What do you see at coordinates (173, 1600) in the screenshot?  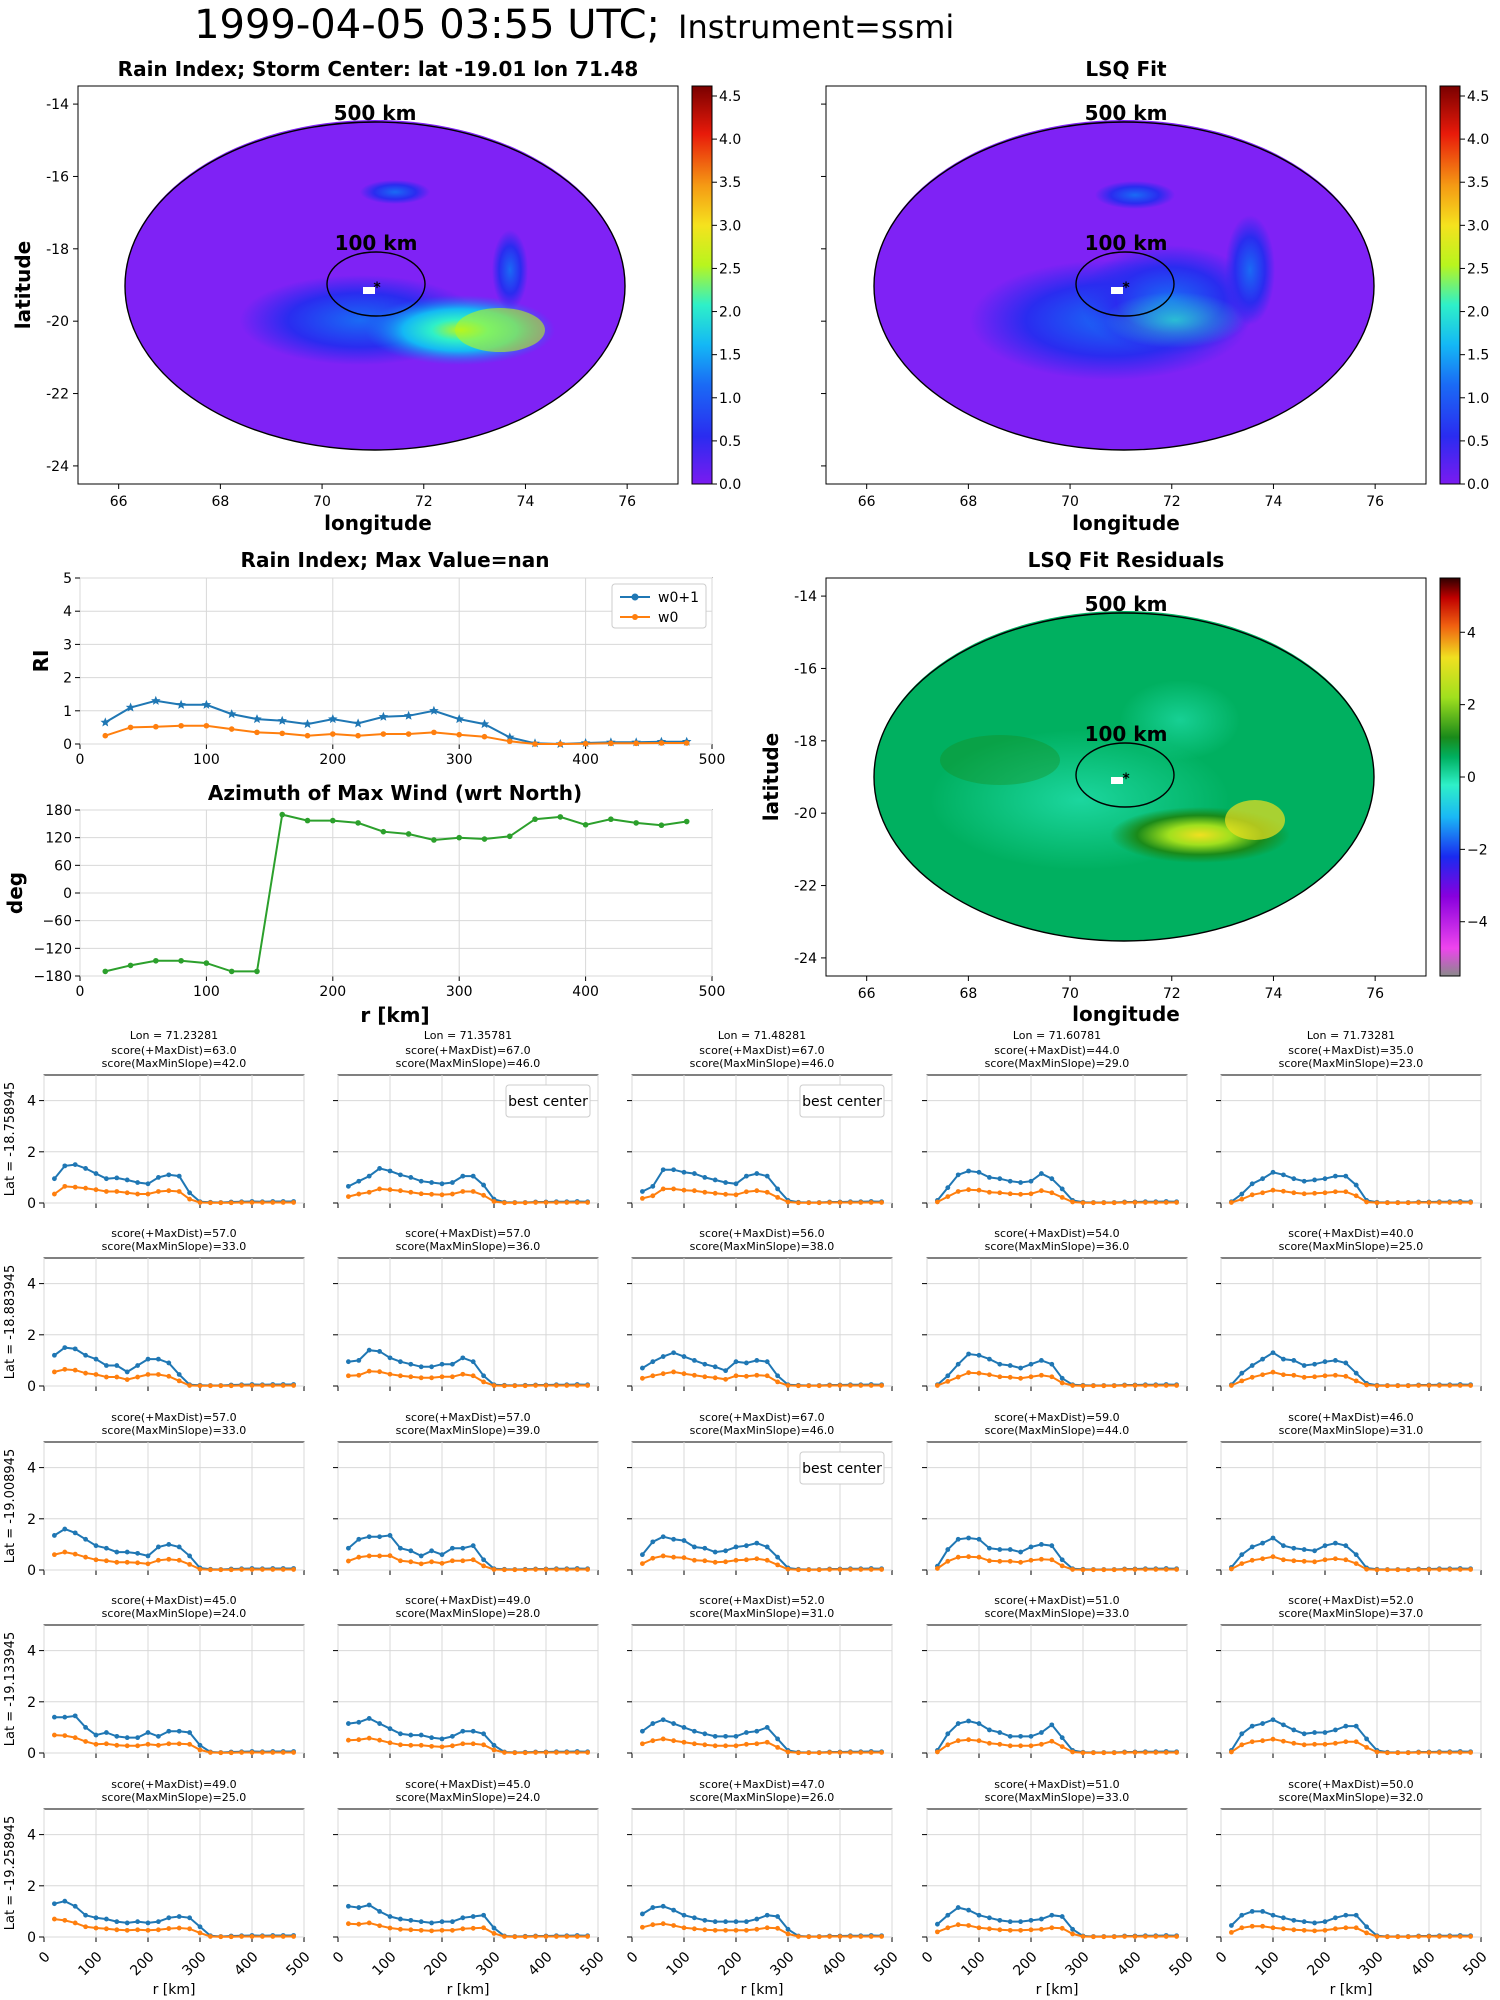 I see `panel-score-maxdist: score(+MaxDist)=45.0` at bounding box center [173, 1600].